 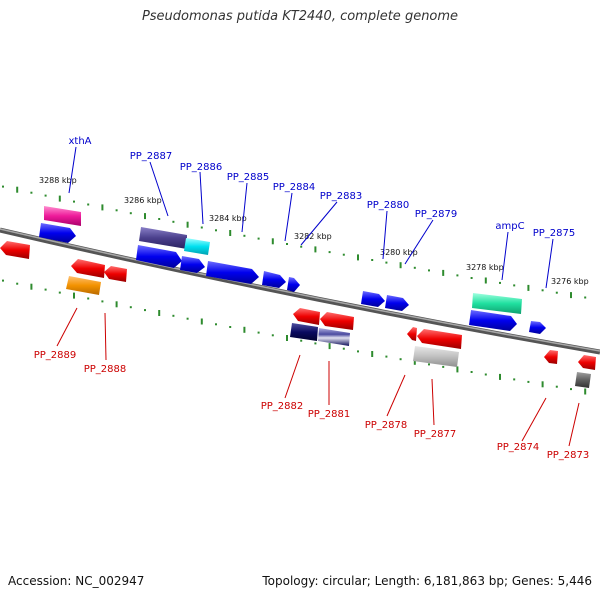 What do you see at coordinates (497, 303) in the screenshot?
I see `gene-arrow-ampc` at bounding box center [497, 303].